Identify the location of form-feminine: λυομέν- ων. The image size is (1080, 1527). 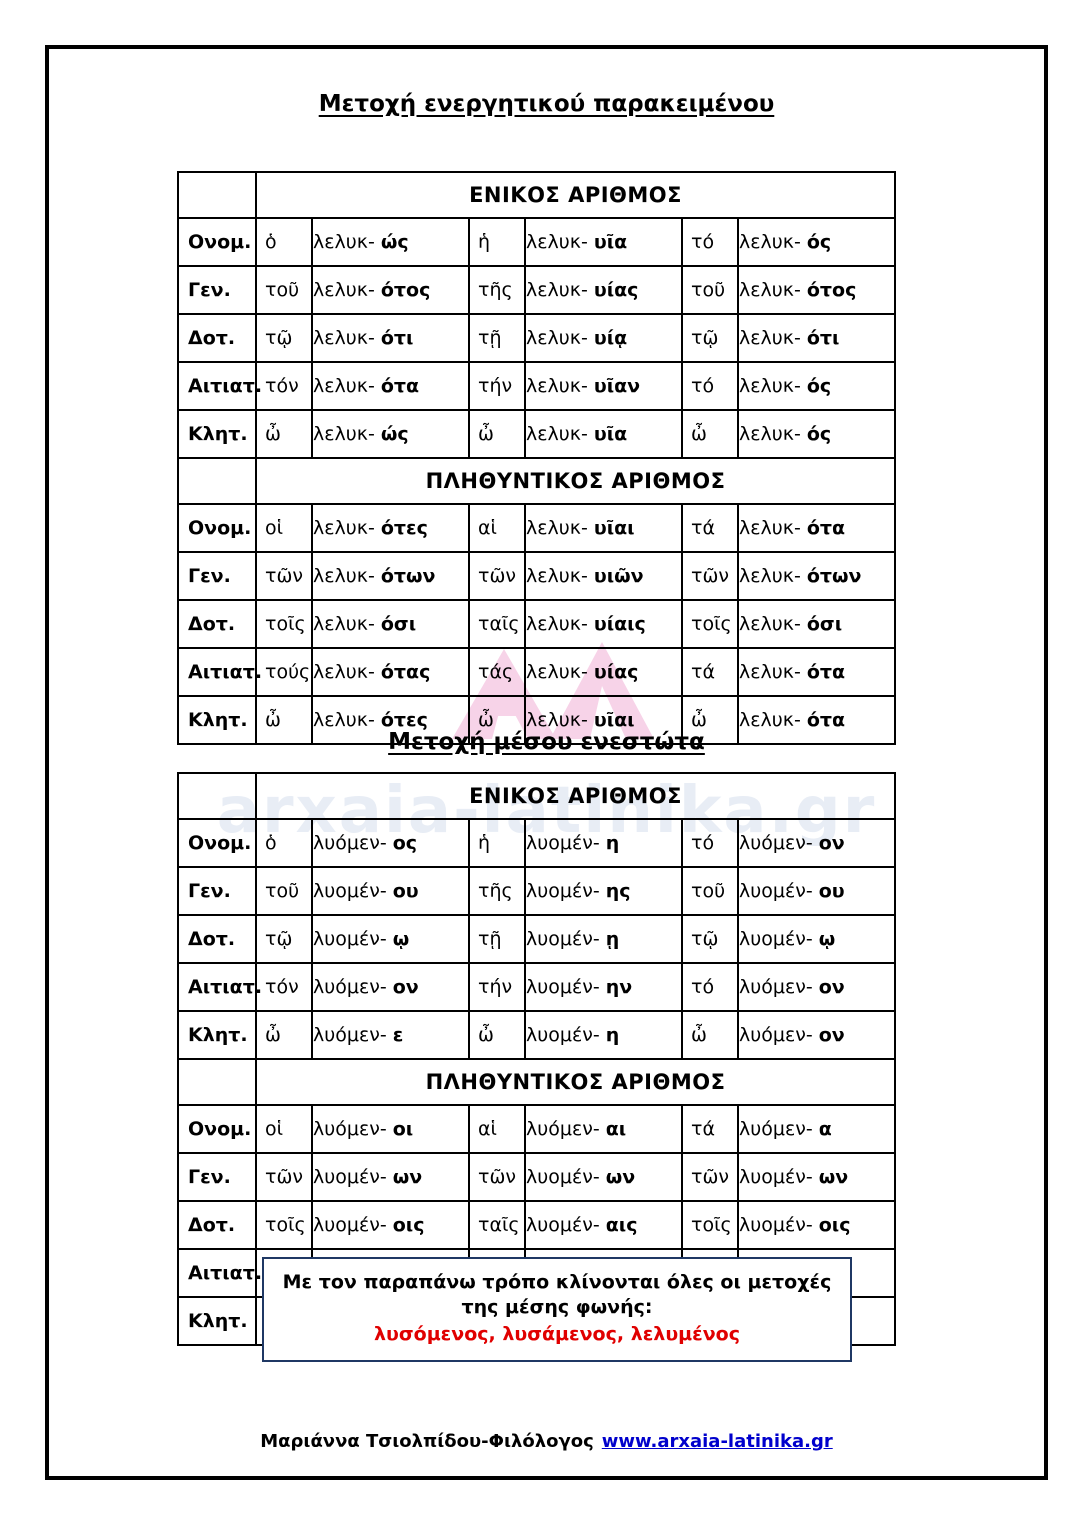
(603, 1177).